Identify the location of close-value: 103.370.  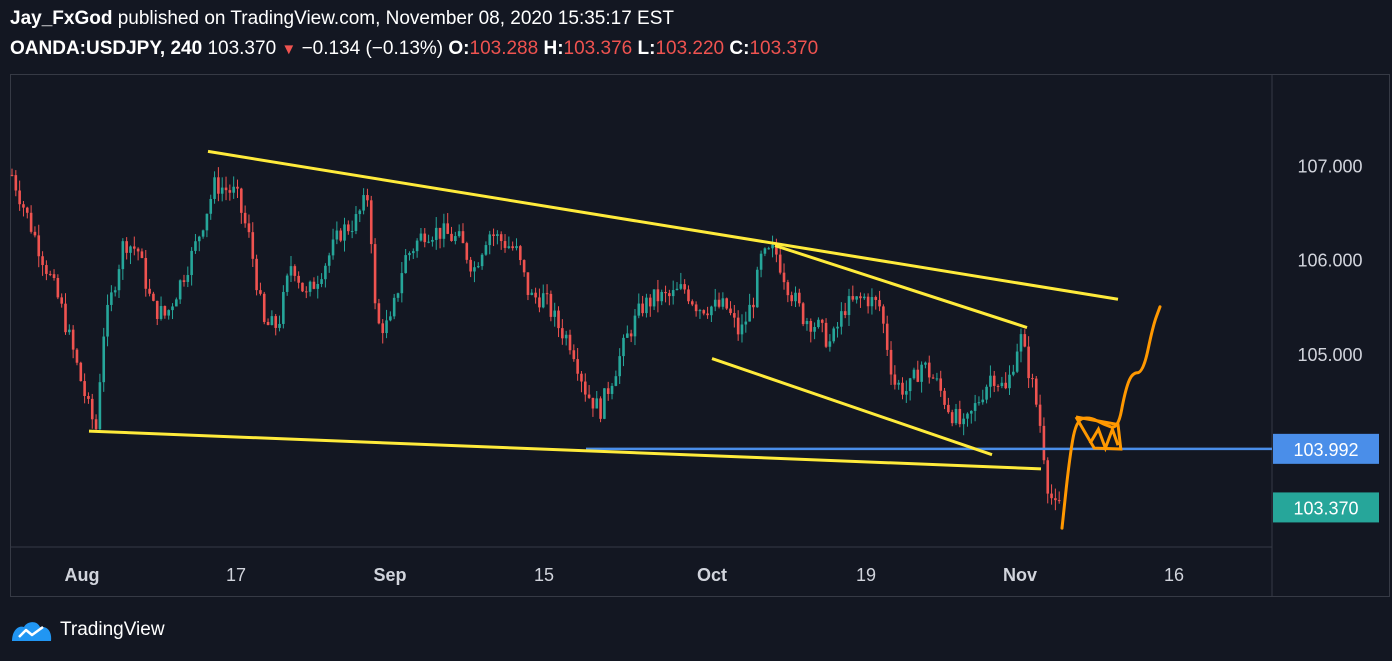
(784, 48).